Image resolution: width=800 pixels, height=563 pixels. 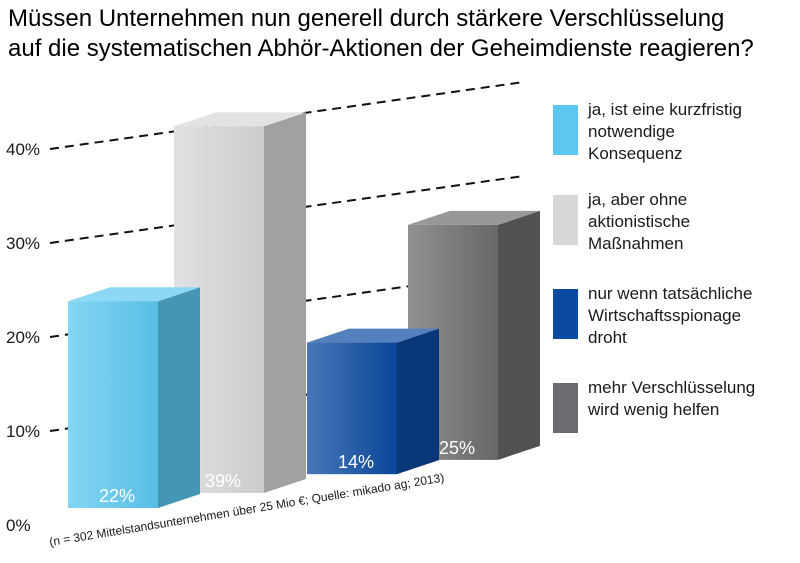 I want to click on y-axis-ticks: 0% 10% 20% 30% 40%, so click(x=23, y=337).